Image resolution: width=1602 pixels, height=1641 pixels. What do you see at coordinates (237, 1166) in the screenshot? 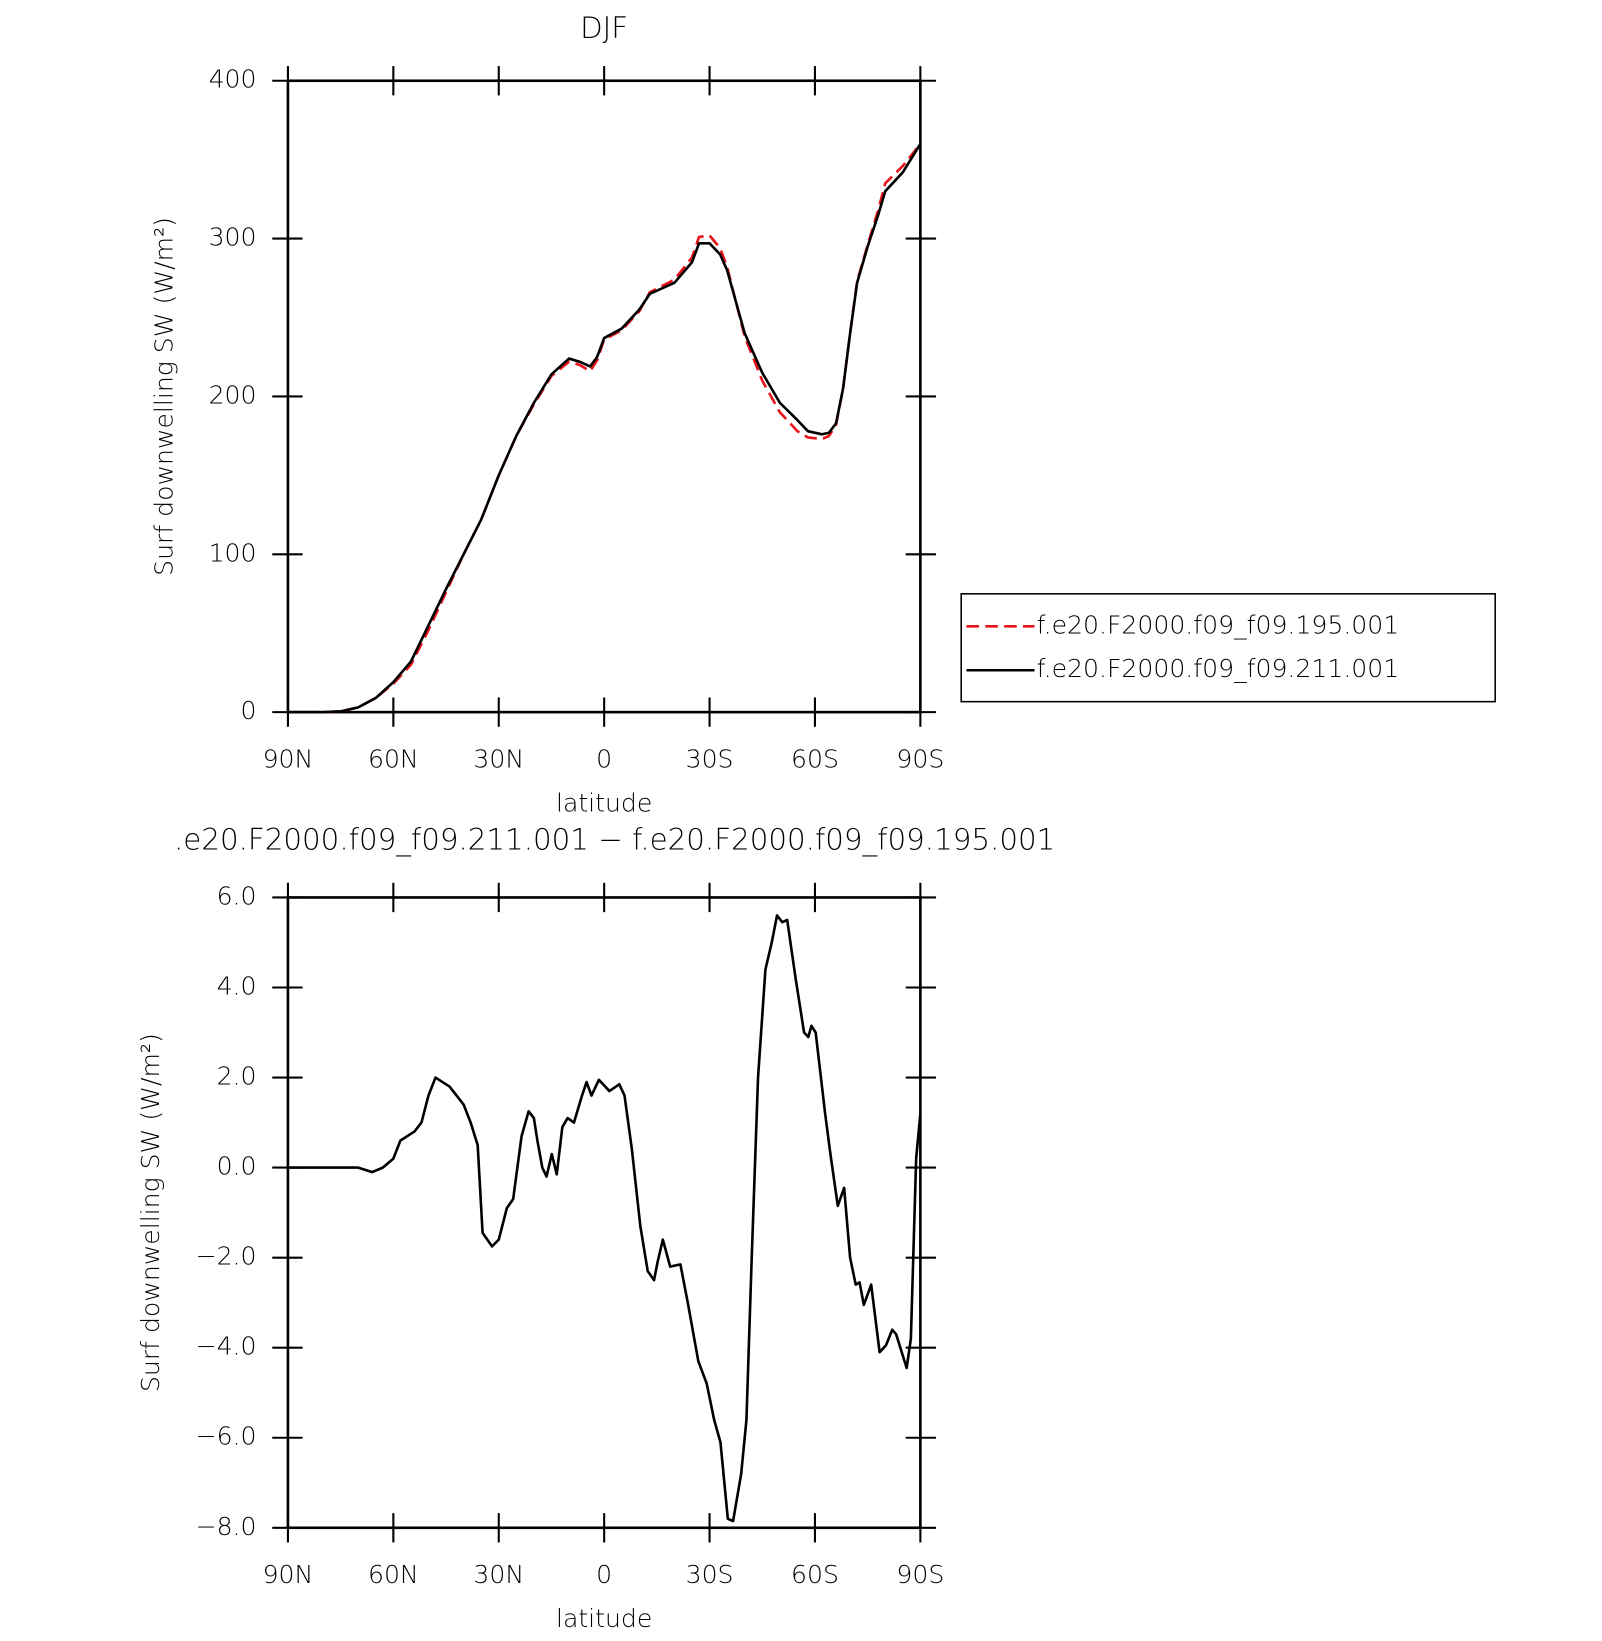
I see `y-tick-label: 0.0` at bounding box center [237, 1166].